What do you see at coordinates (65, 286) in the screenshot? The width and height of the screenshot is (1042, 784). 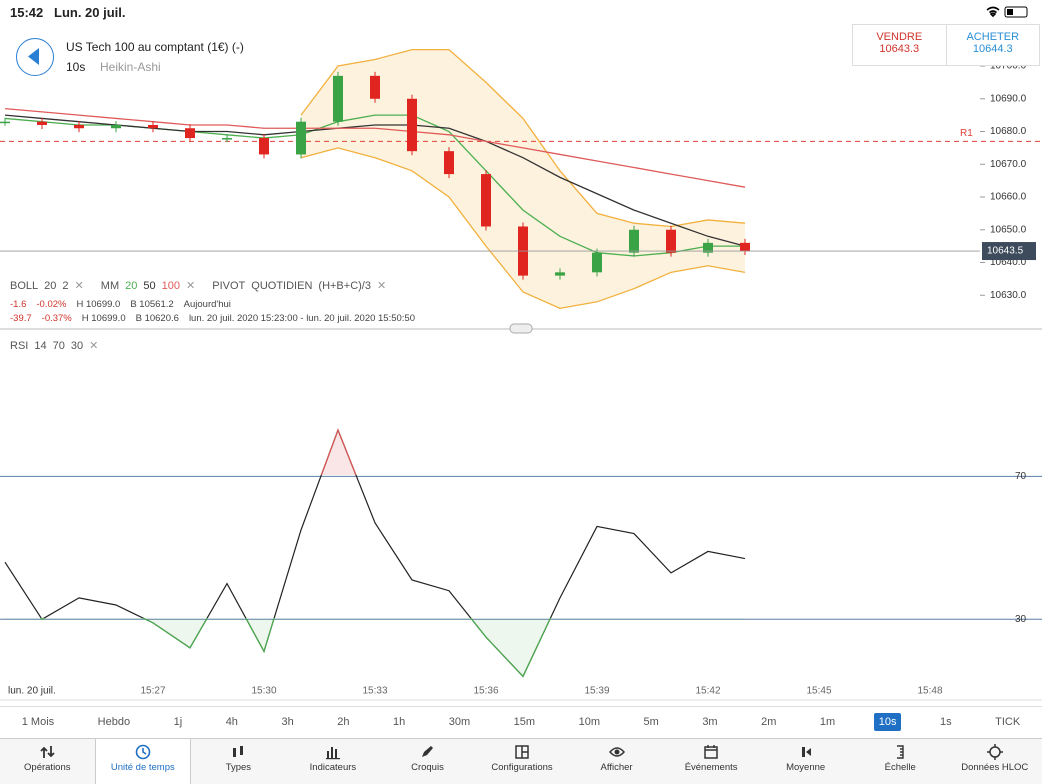 I see `legend-text: 2` at bounding box center [65, 286].